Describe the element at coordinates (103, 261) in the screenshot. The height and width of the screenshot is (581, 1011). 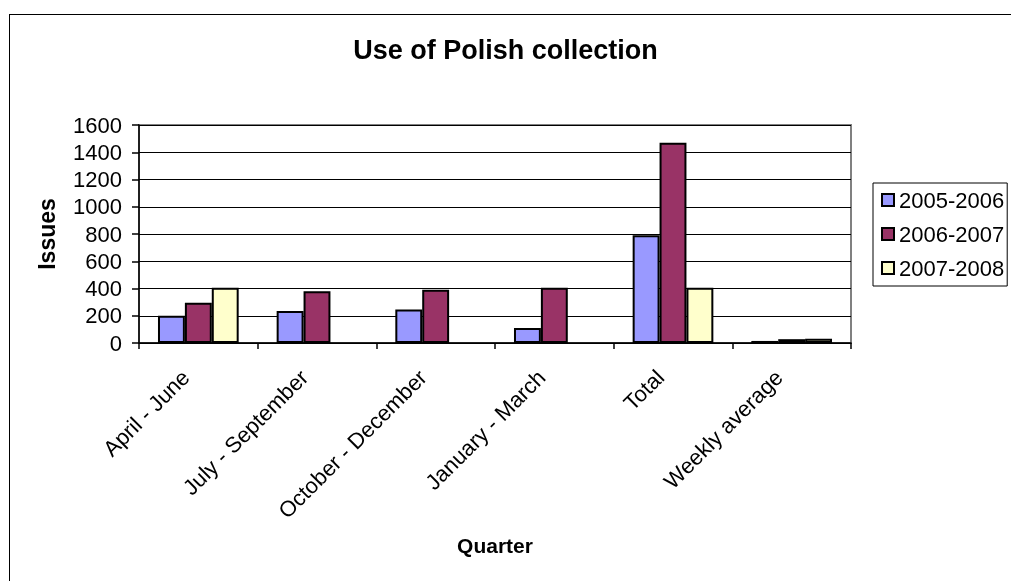
I see `y-tick-label: 600` at that location.